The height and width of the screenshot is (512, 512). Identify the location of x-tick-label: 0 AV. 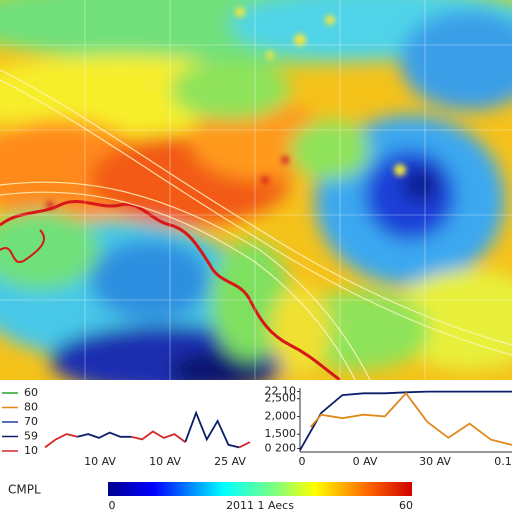
(365, 461).